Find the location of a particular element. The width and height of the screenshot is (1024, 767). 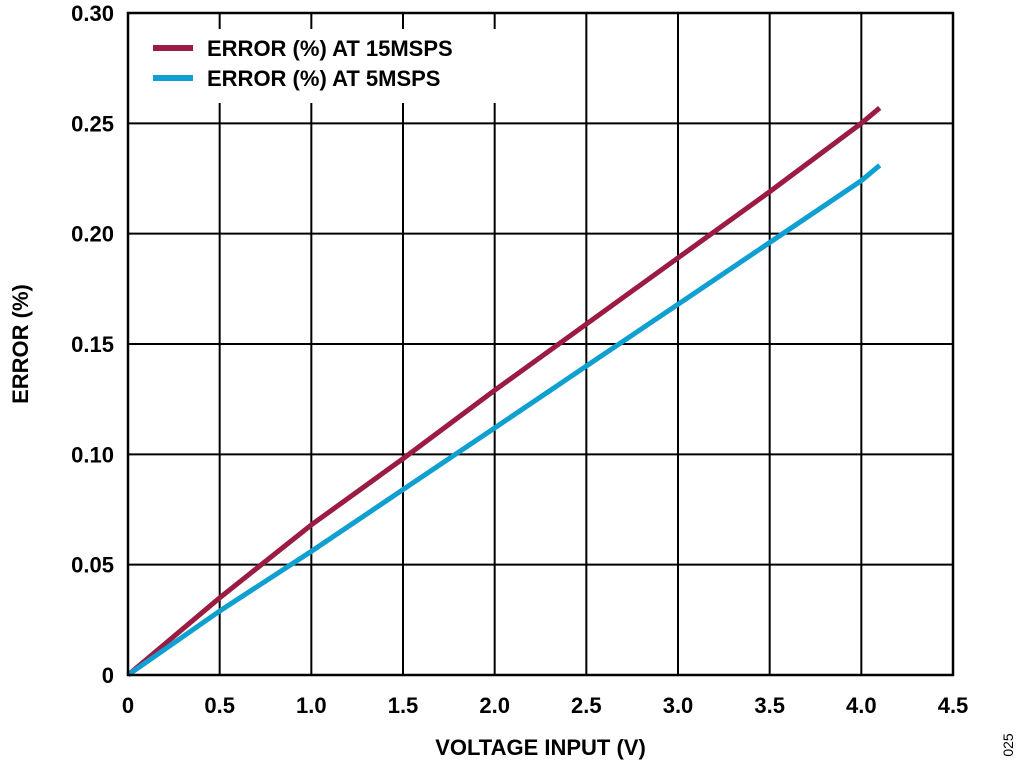

y-tick-label: 0.20 is located at coordinates (92, 234).